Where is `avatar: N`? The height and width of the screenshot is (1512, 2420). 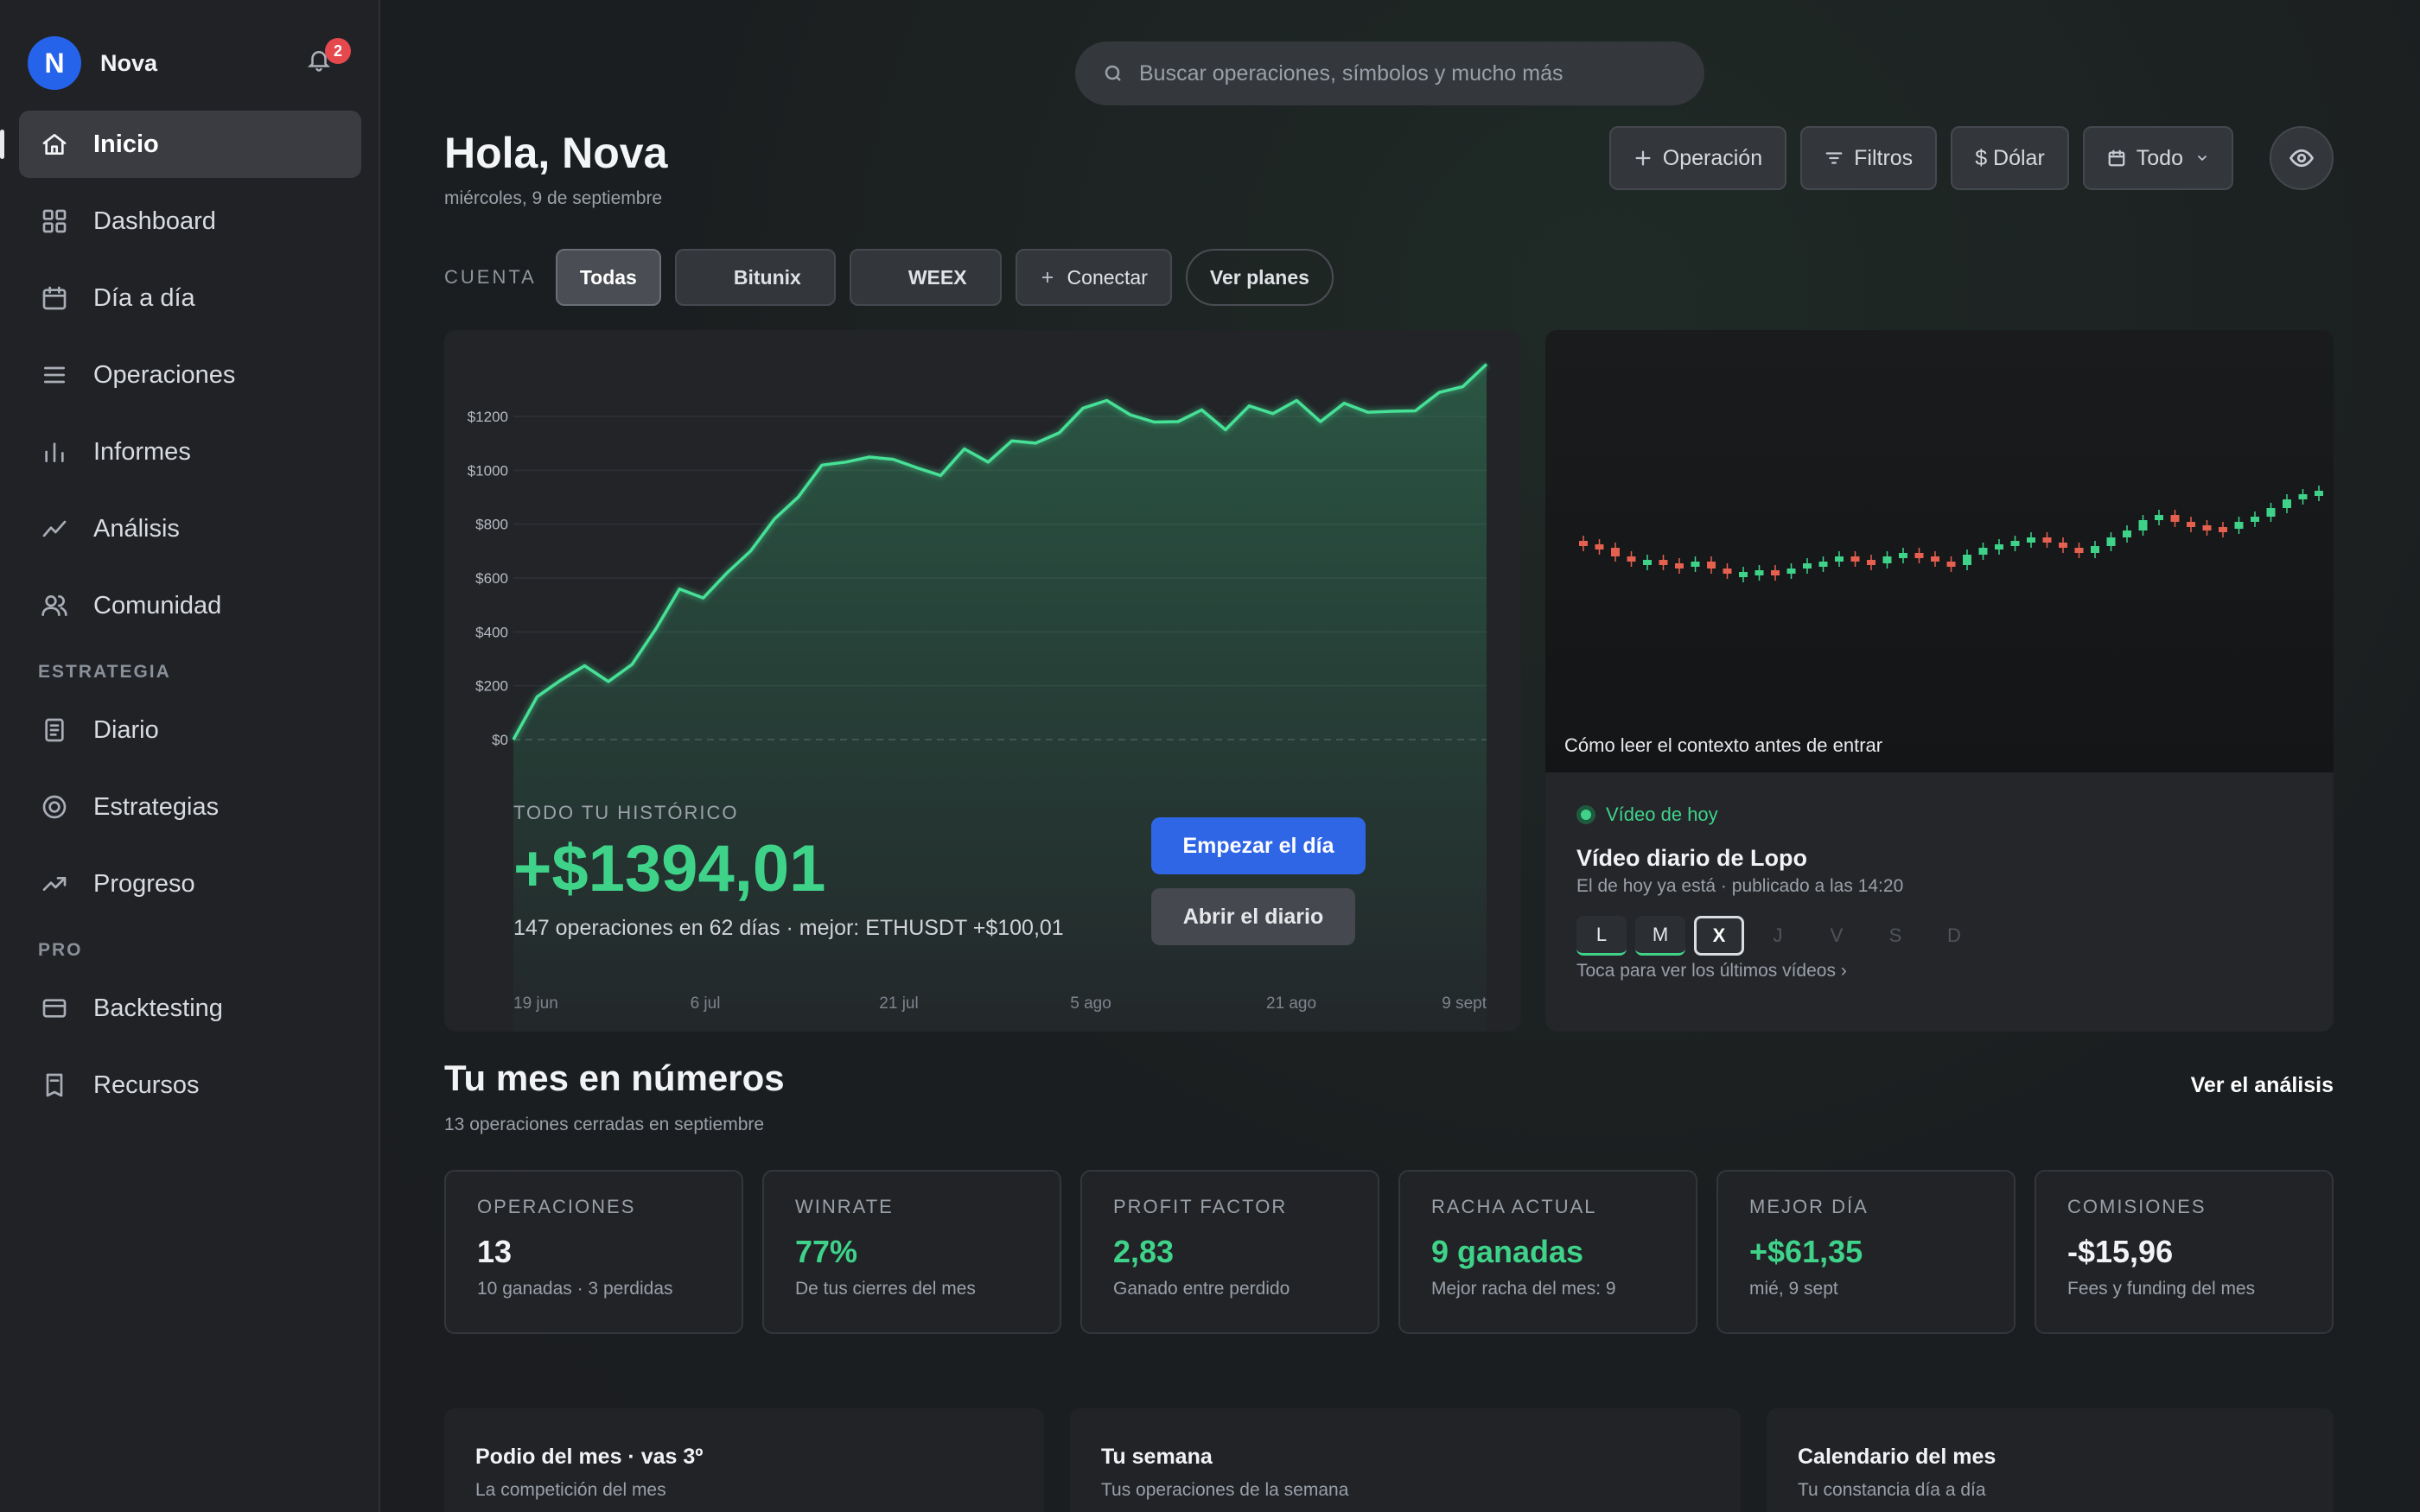
avatar: N is located at coordinates (54, 63).